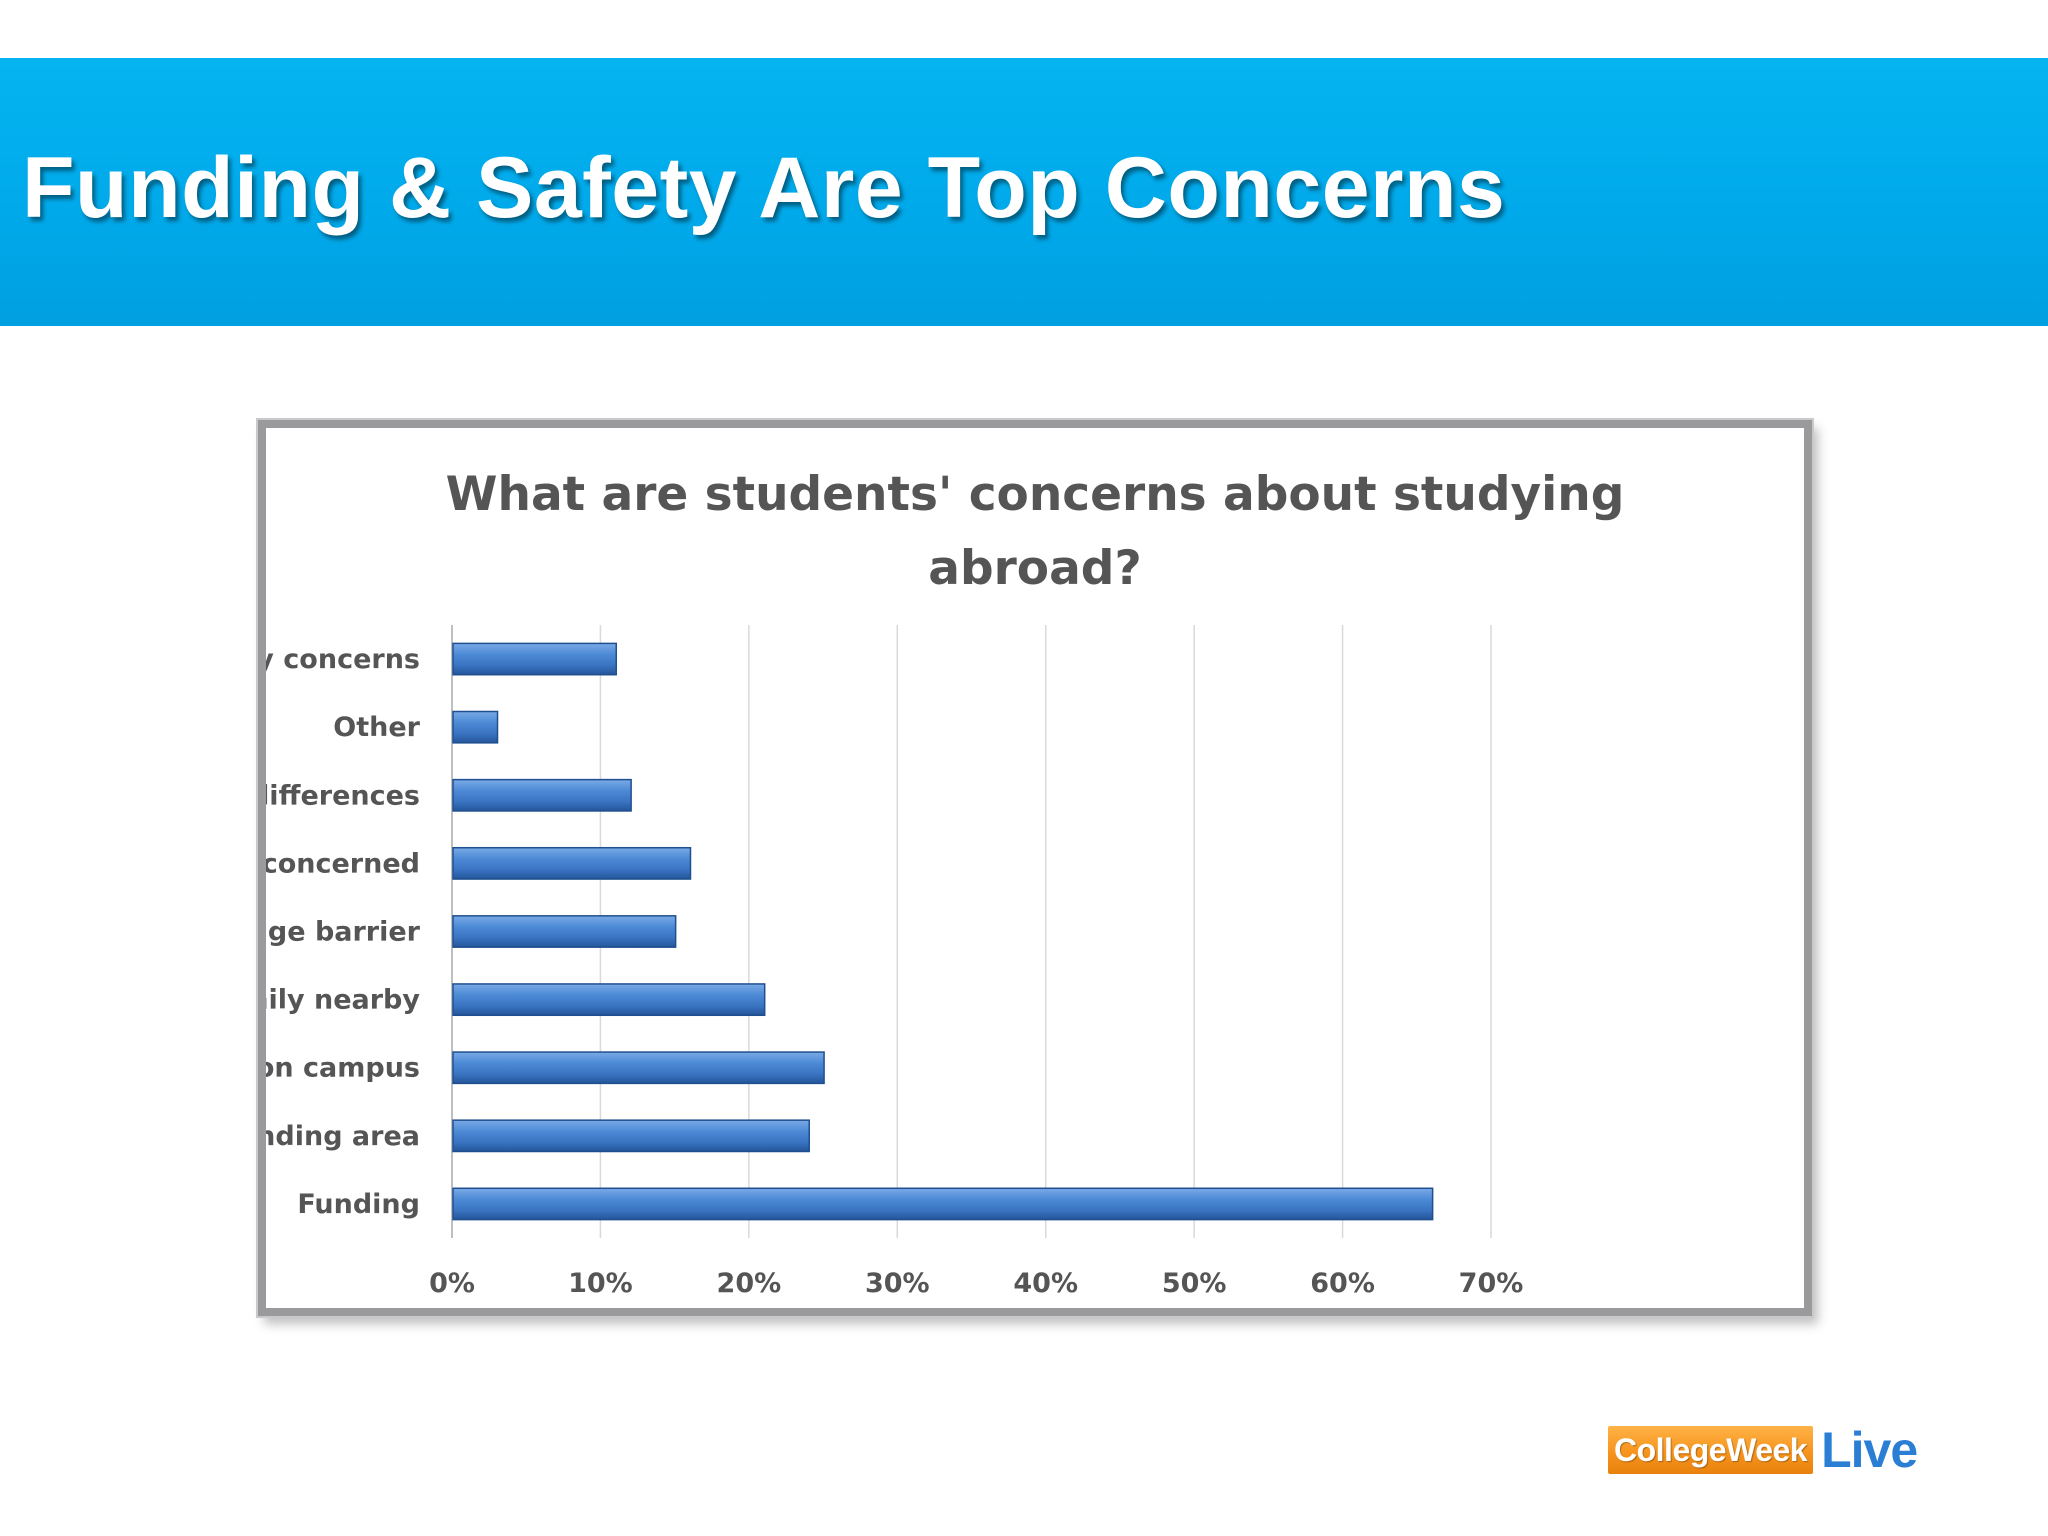 This screenshot has width=2048, height=1536. I want to click on x-tick-label: 40%, so click(1045, 1283).